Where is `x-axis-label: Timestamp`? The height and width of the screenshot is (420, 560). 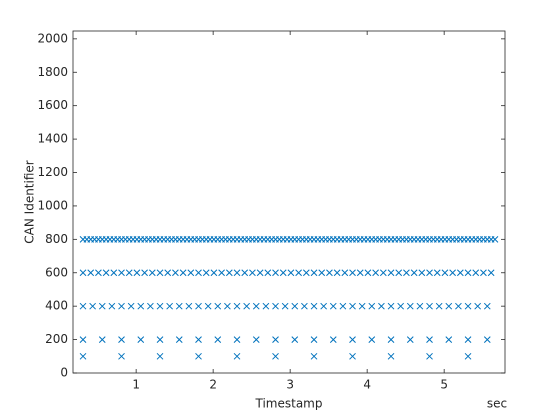
x-axis-label: Timestamp is located at coordinates (289, 404).